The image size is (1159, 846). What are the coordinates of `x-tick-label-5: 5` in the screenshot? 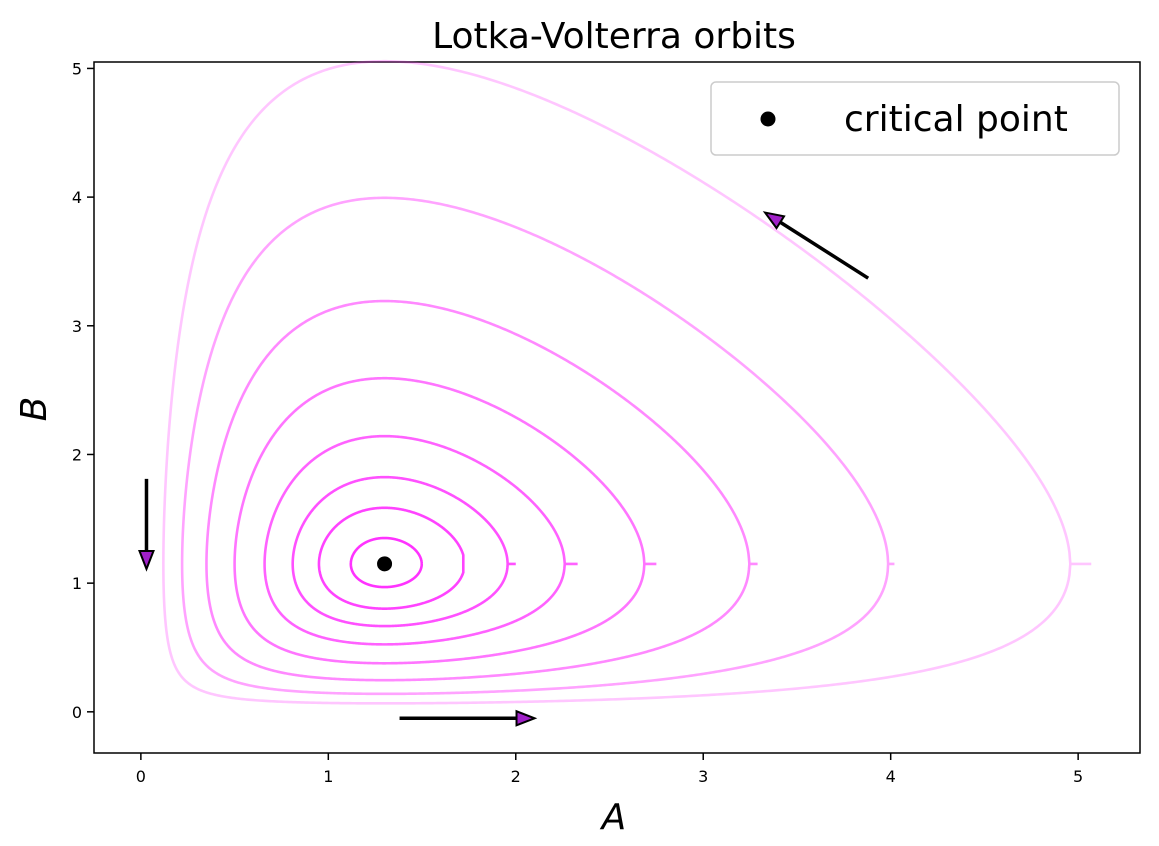 It's located at (1078, 776).